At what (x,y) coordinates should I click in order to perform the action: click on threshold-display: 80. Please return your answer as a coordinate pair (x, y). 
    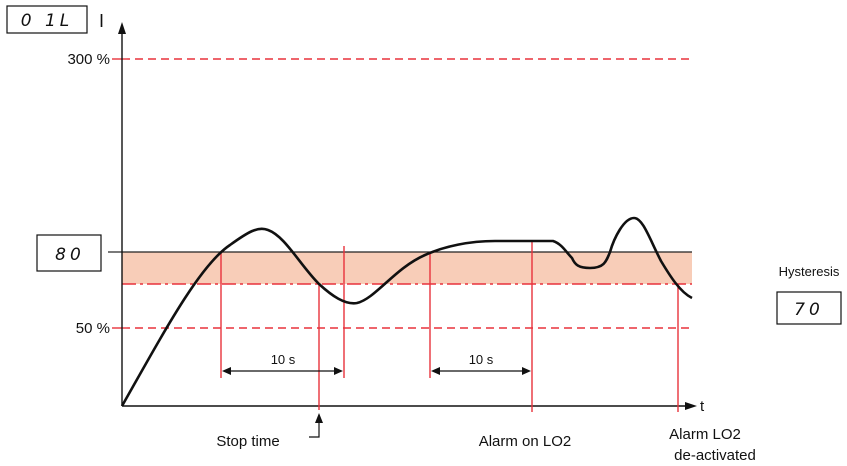
    Looking at the image, I should click on (69, 253).